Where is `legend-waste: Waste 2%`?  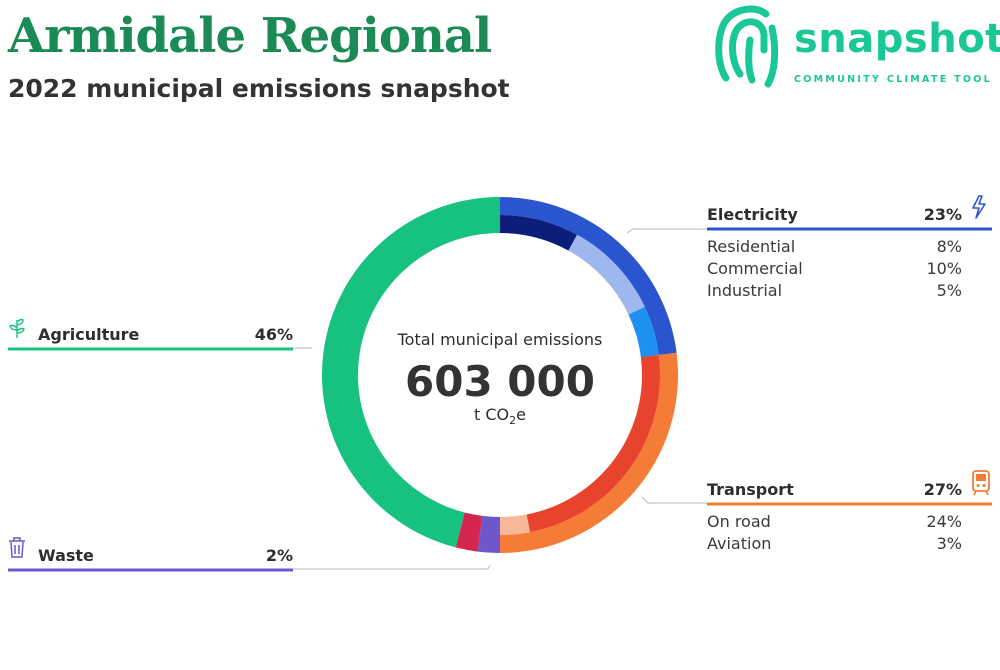
legend-waste: Waste 2% is located at coordinates (150, 554).